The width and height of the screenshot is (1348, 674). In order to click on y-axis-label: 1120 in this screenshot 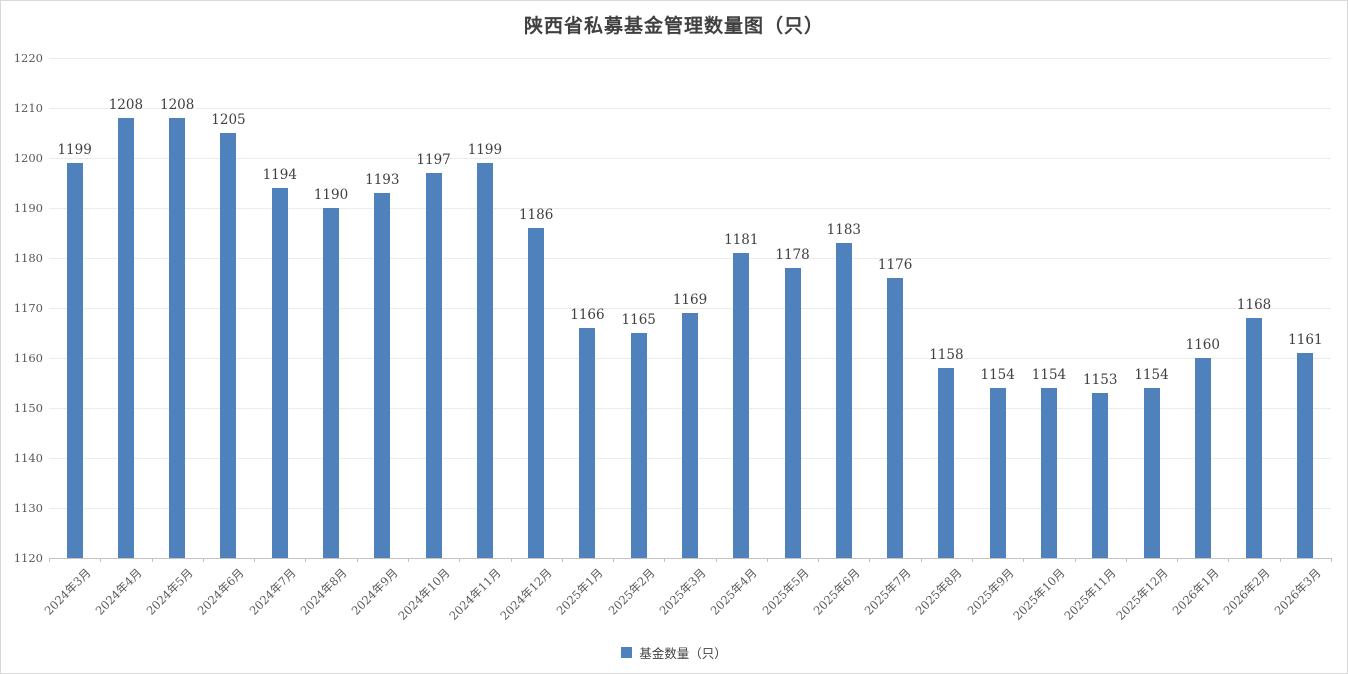, I will do `click(28, 558)`.